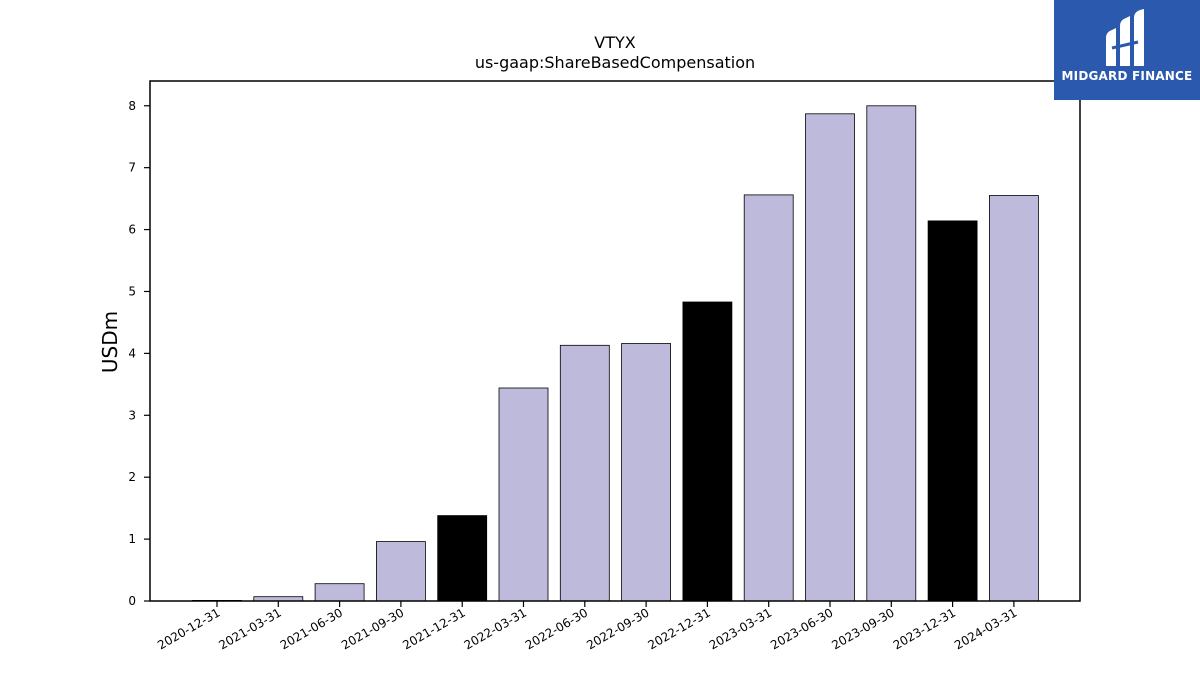  I want to click on x-tick-label: 2022-06-30, so click(556, 628).